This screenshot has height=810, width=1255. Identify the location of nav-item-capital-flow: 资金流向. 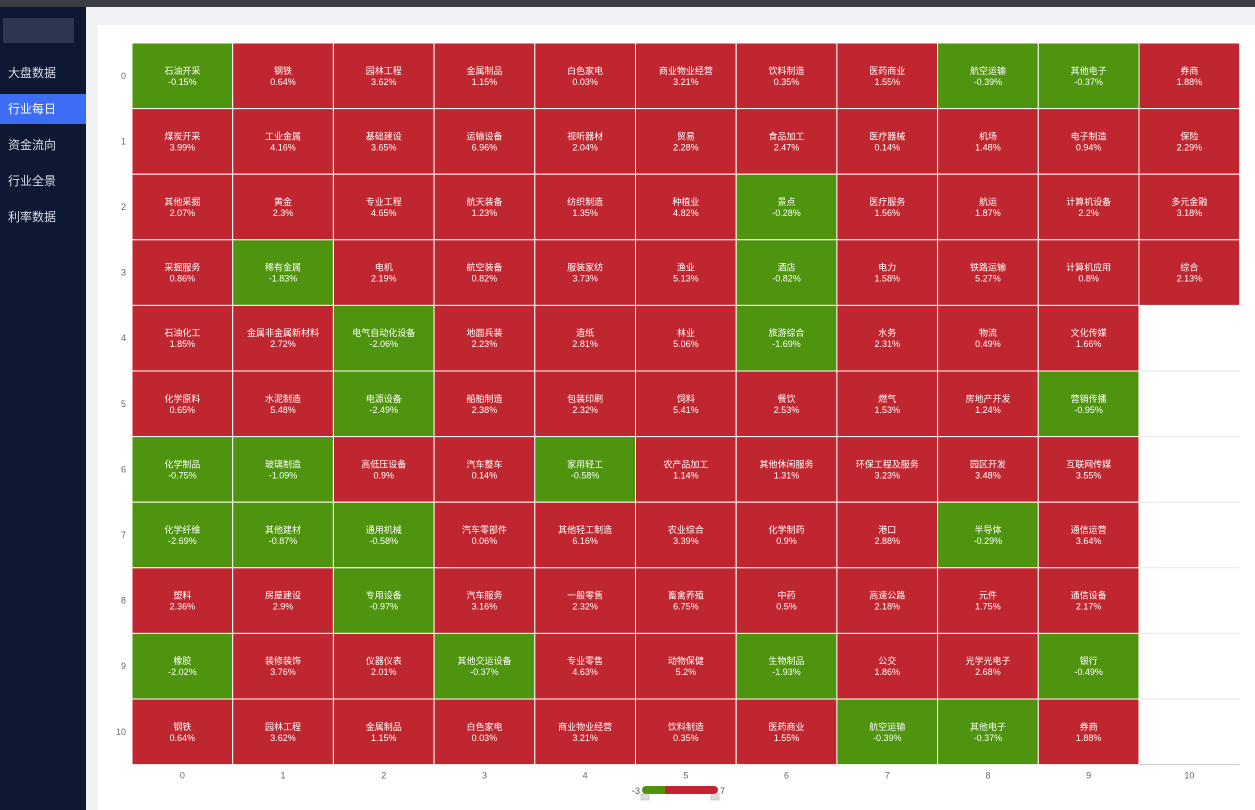
(32, 145).